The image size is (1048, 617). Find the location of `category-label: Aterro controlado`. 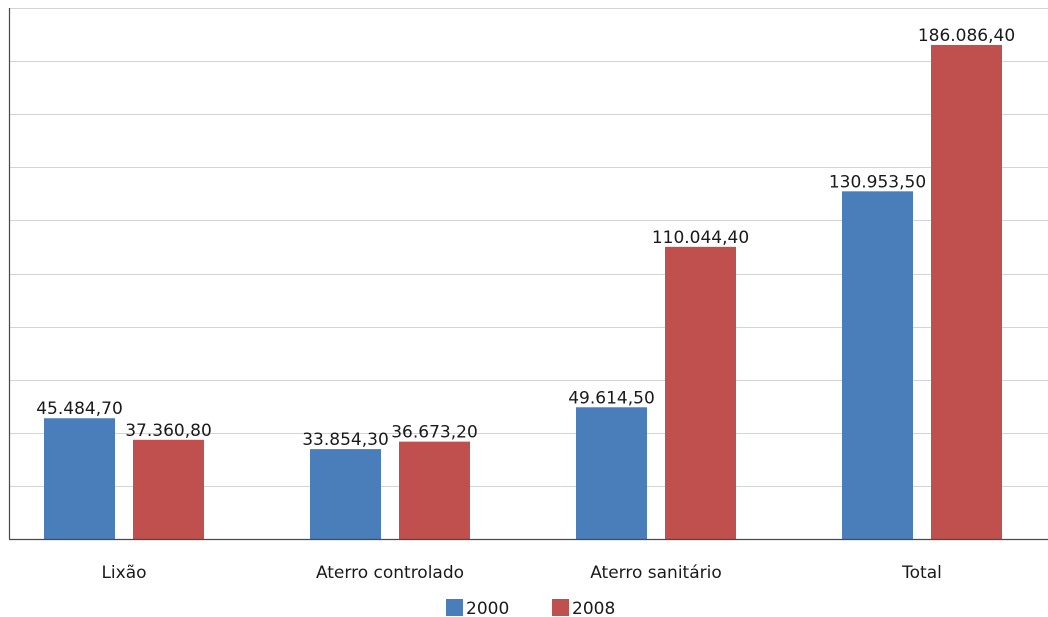

category-label: Aterro controlado is located at coordinates (390, 573).